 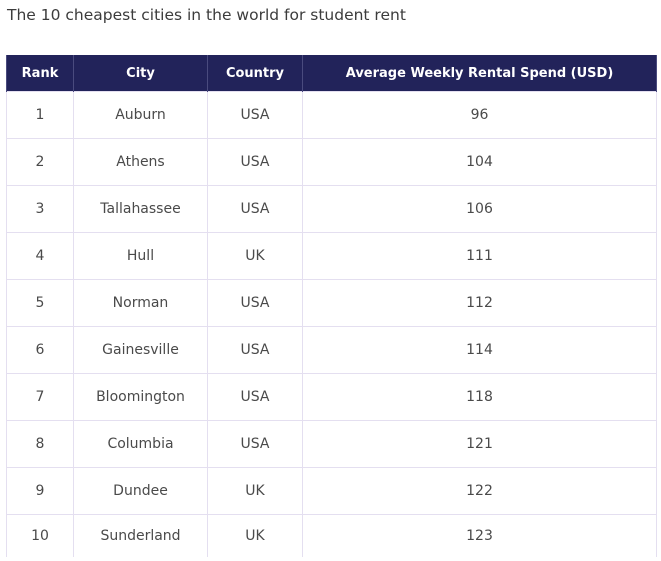 What do you see at coordinates (479, 303) in the screenshot?
I see `cell-weekly-spend: 112` at bounding box center [479, 303].